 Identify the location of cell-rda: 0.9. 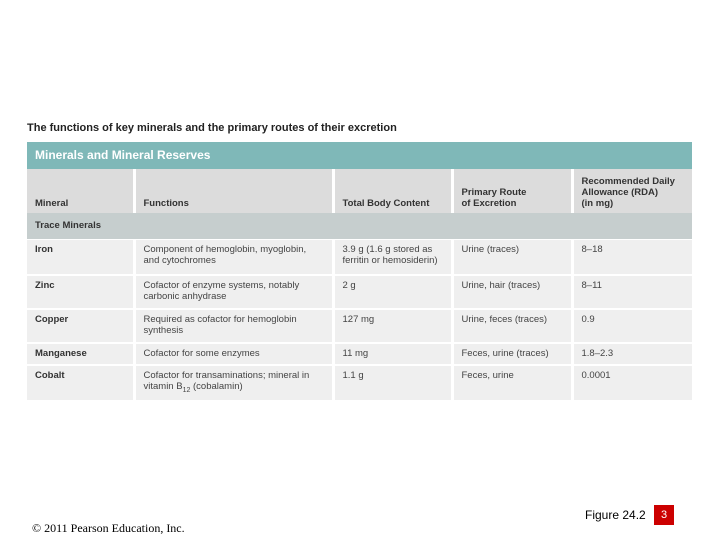
(632, 326).